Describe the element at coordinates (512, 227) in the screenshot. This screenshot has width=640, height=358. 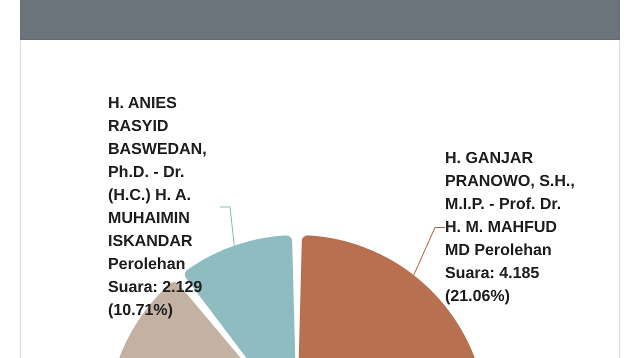
I see `slice-label: H. GANJAR PRANOWO, S.H., M.I.P. - Prof. Dr. H. M. MAHFUD MD Perolehan Suara: 4.185 (21.06%)` at that location.